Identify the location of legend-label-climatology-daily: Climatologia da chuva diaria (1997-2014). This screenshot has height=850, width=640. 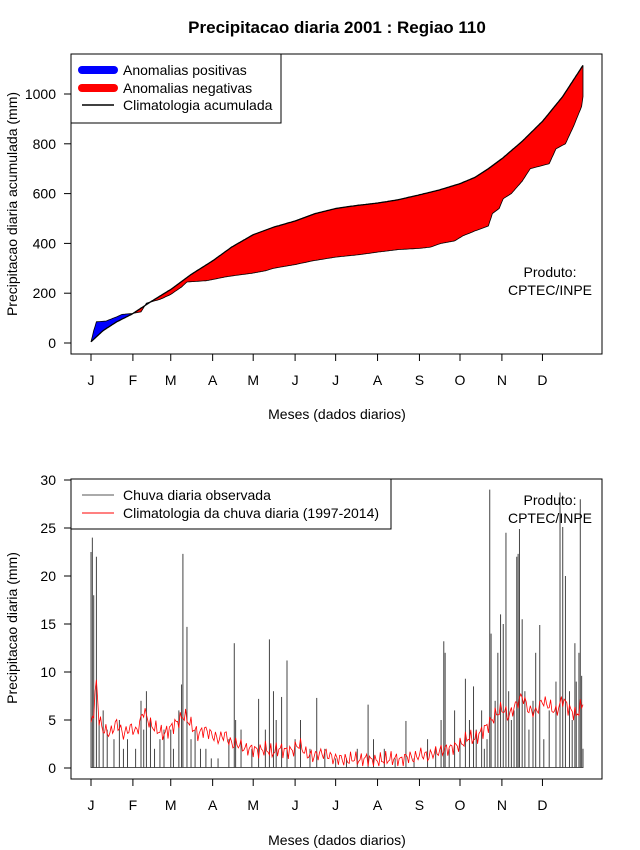
(251, 513).